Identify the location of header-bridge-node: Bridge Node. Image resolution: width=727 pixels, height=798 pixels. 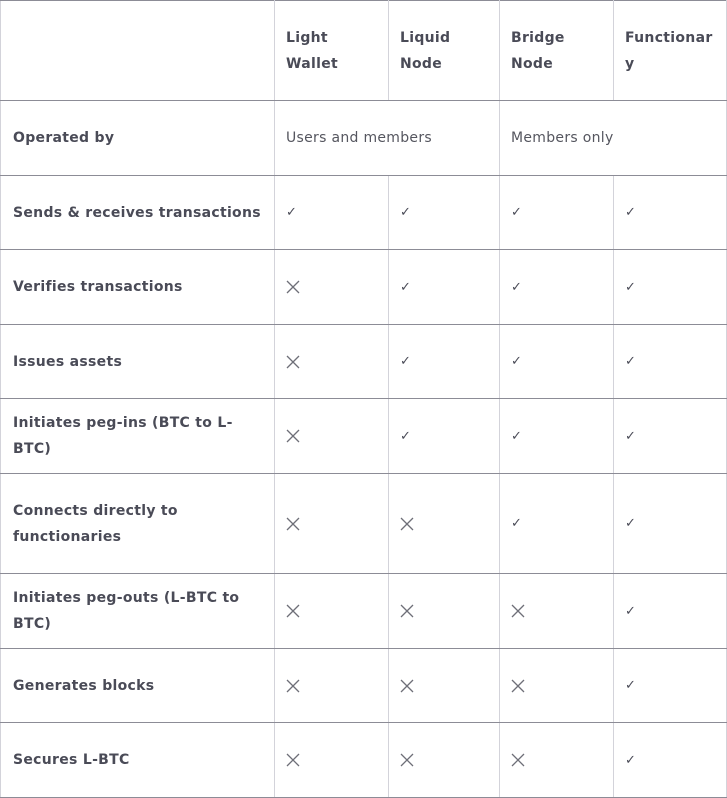
(556, 50).